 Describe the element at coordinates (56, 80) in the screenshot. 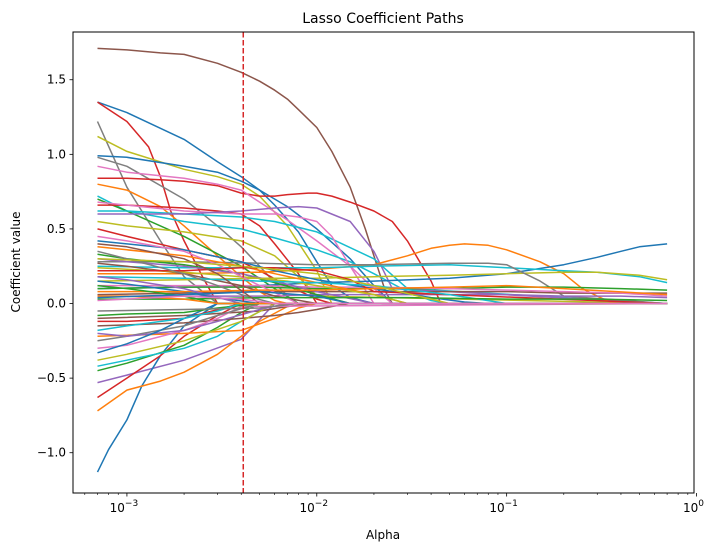

I see `y-tick-label-6: 1.5` at that location.